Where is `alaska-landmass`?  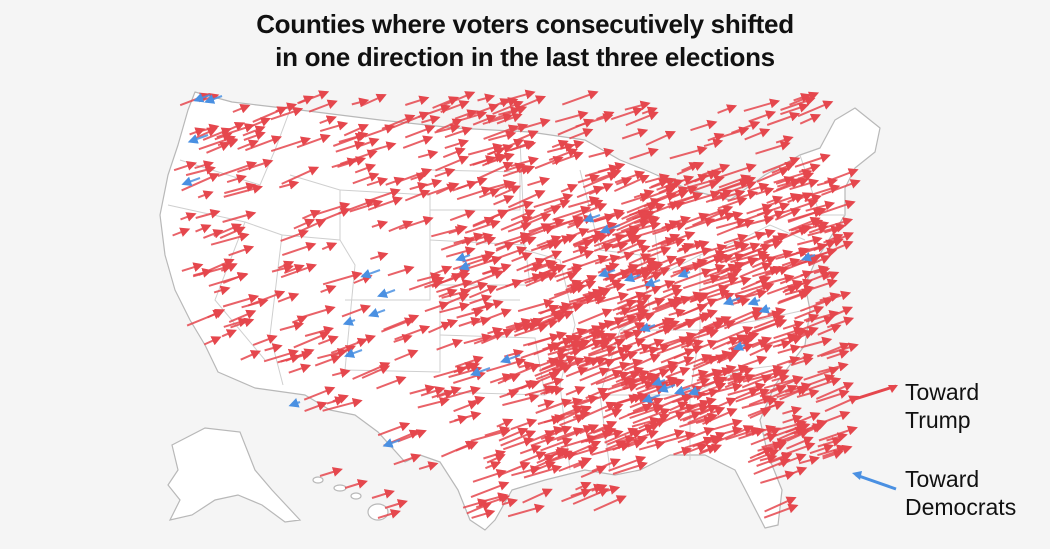 alaska-landmass is located at coordinates (234, 475).